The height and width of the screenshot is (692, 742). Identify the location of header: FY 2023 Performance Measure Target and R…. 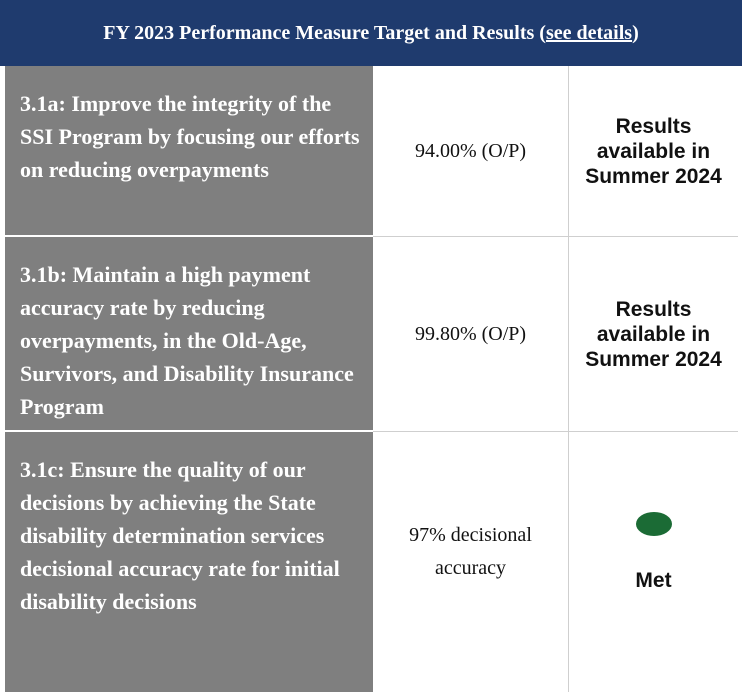
(371, 33).